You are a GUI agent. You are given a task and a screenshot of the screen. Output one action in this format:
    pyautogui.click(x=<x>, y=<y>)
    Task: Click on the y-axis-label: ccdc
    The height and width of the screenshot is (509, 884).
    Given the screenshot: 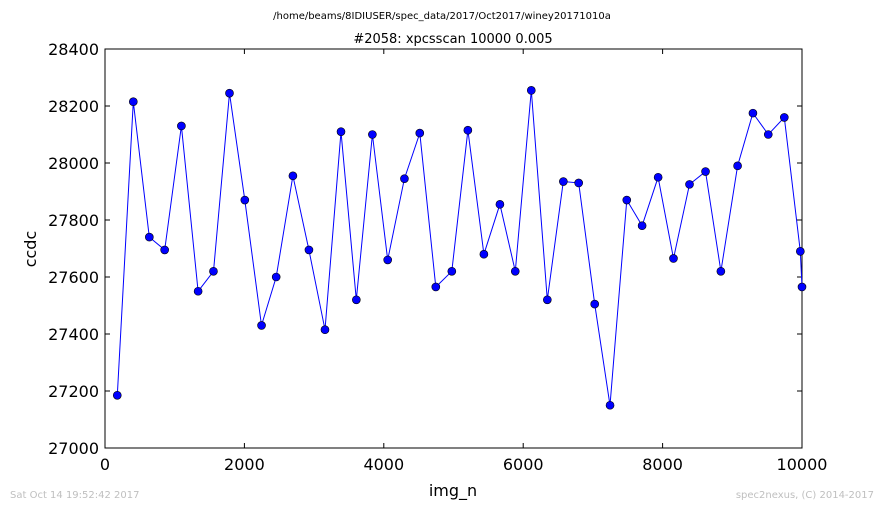 What is the action you would take?
    pyautogui.click(x=30, y=249)
    